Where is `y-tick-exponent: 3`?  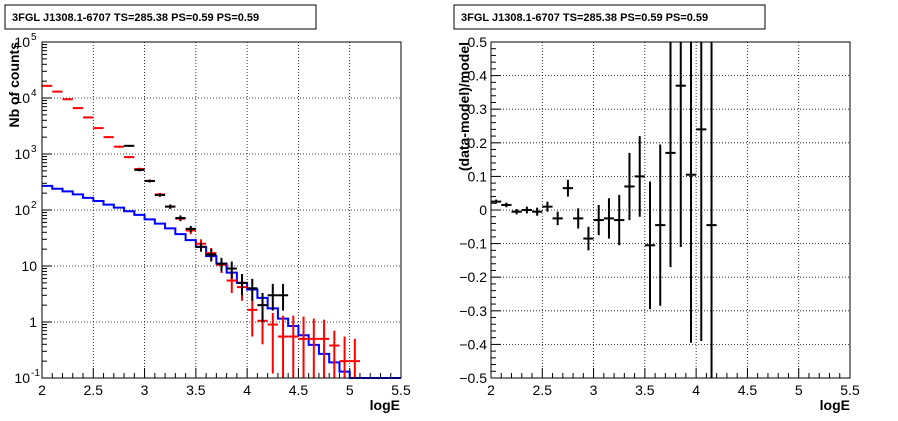
y-tick-exponent: 3 is located at coordinates (34, 149).